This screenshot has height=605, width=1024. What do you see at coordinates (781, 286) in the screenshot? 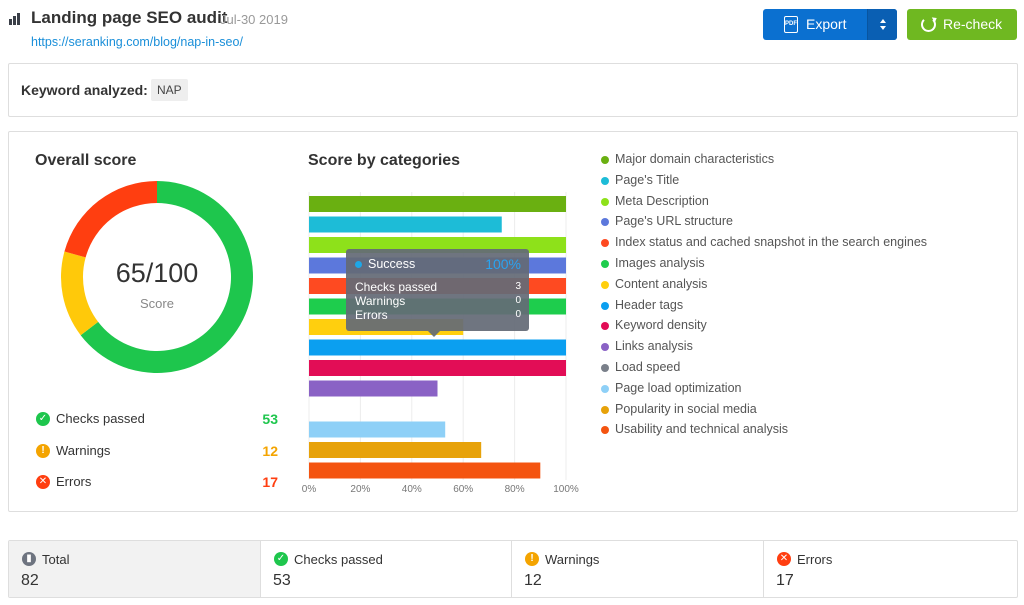
I see `legend-item: Content analysis` at bounding box center [781, 286].